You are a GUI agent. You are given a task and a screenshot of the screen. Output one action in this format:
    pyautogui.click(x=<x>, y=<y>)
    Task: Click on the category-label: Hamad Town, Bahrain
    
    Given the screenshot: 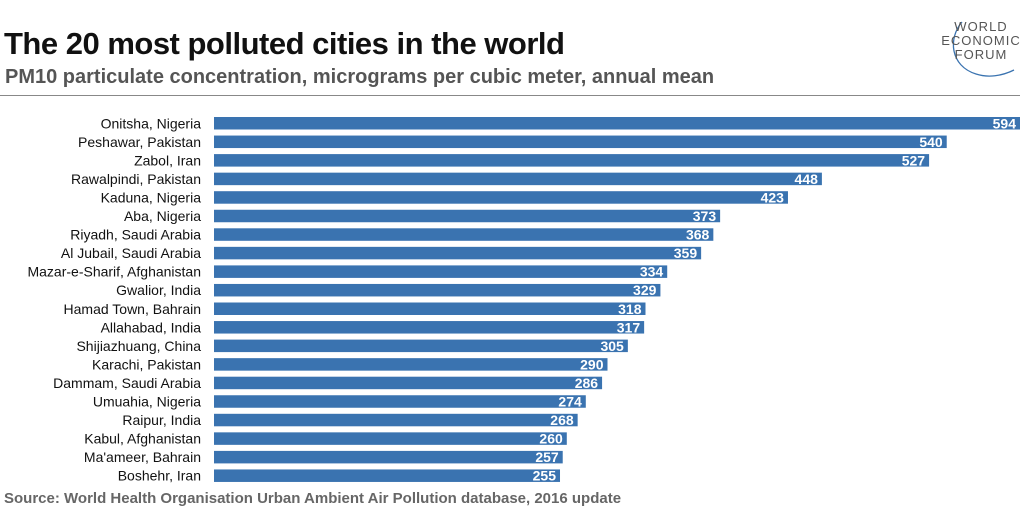 What is the action you would take?
    pyautogui.click(x=132, y=309)
    